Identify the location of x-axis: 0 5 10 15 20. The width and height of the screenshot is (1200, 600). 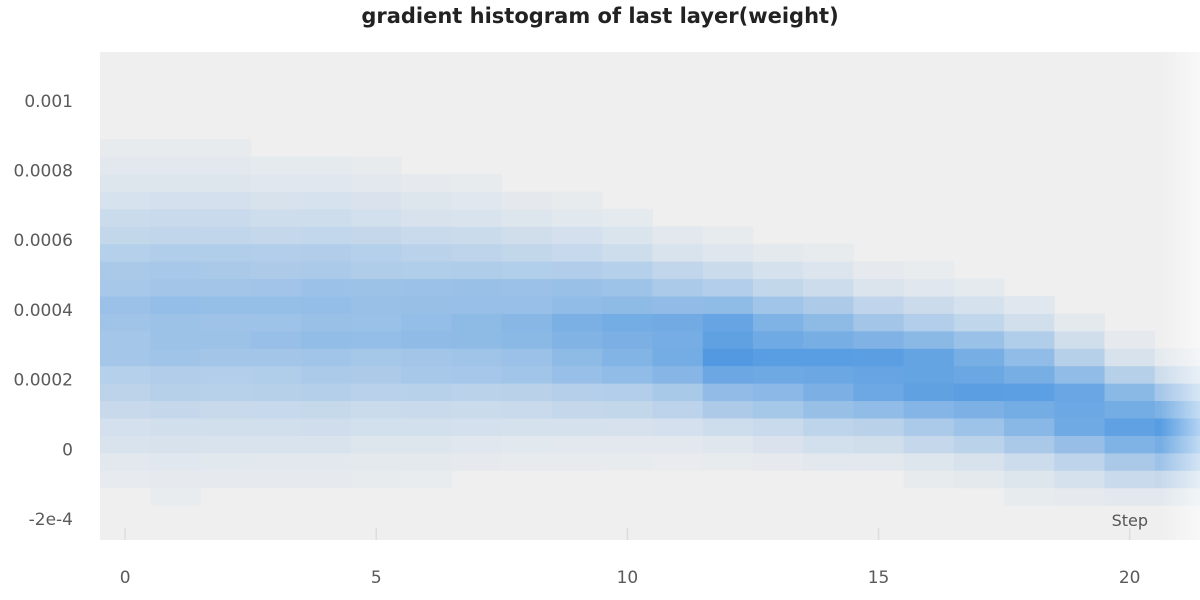
(630, 558).